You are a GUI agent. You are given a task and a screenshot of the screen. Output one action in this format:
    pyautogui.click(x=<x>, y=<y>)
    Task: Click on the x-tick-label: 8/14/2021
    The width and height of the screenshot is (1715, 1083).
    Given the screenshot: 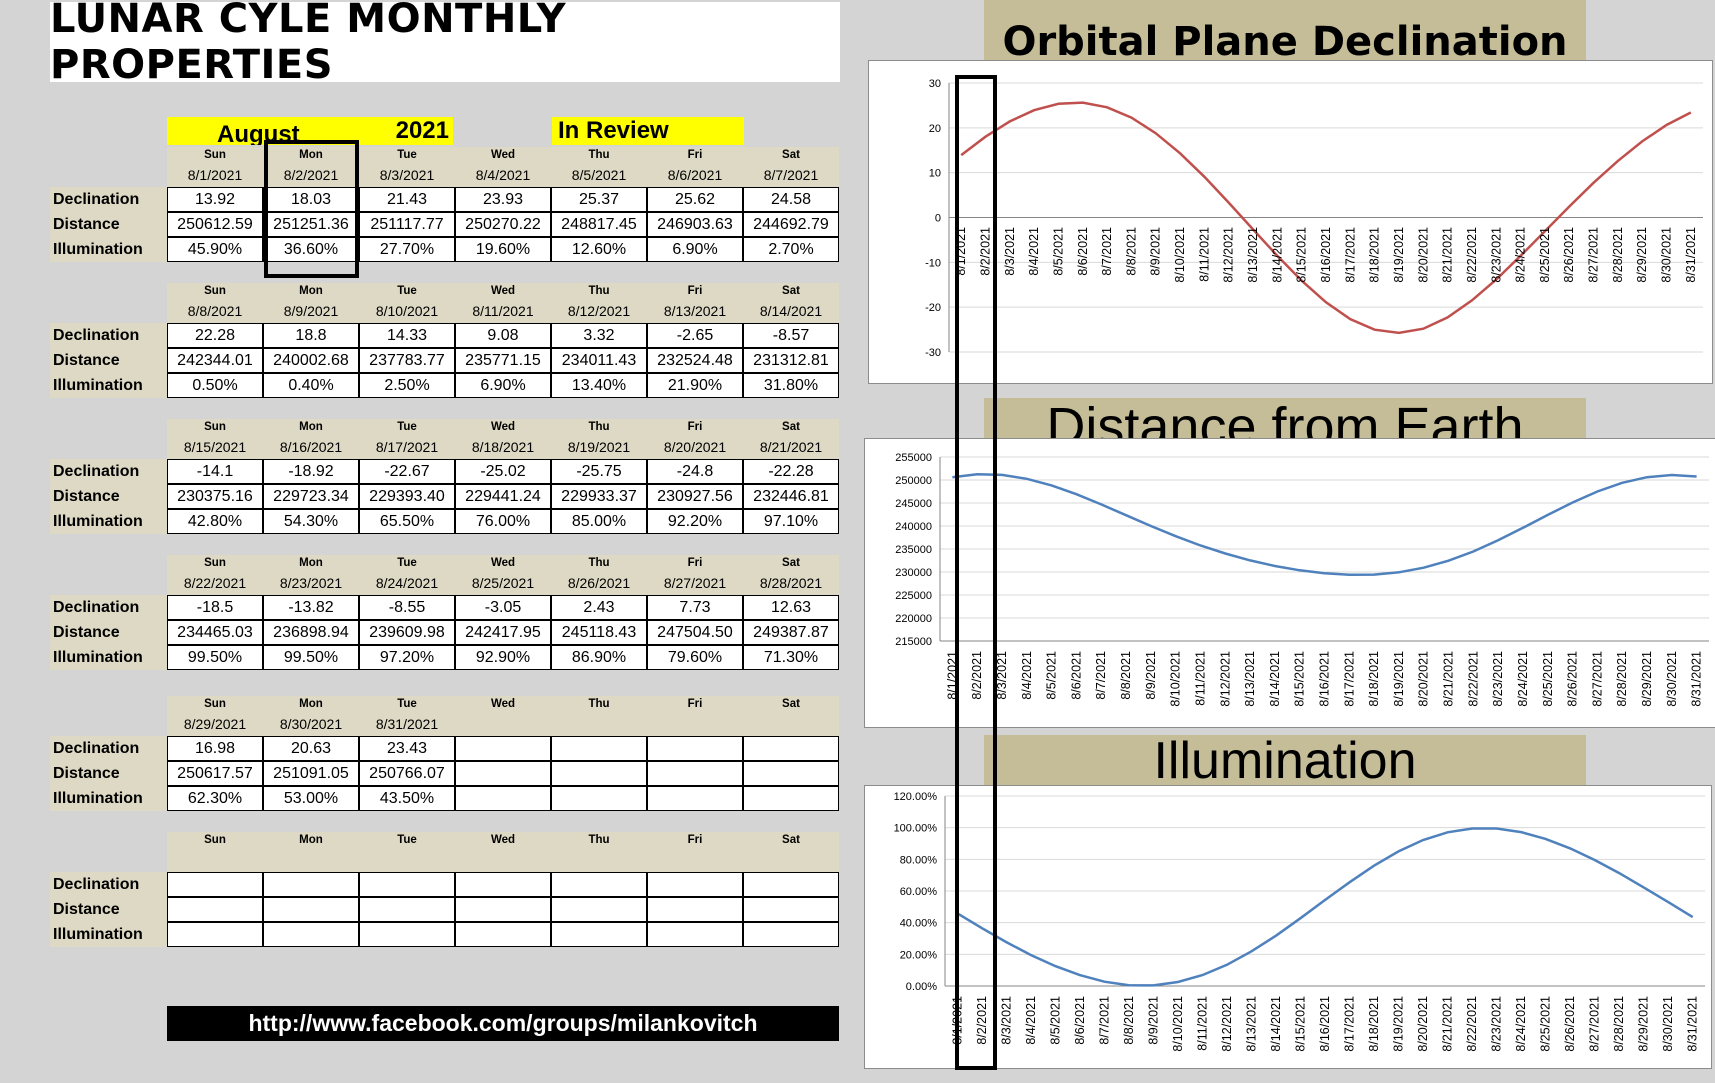 What is the action you would take?
    pyautogui.click(x=1276, y=1024)
    